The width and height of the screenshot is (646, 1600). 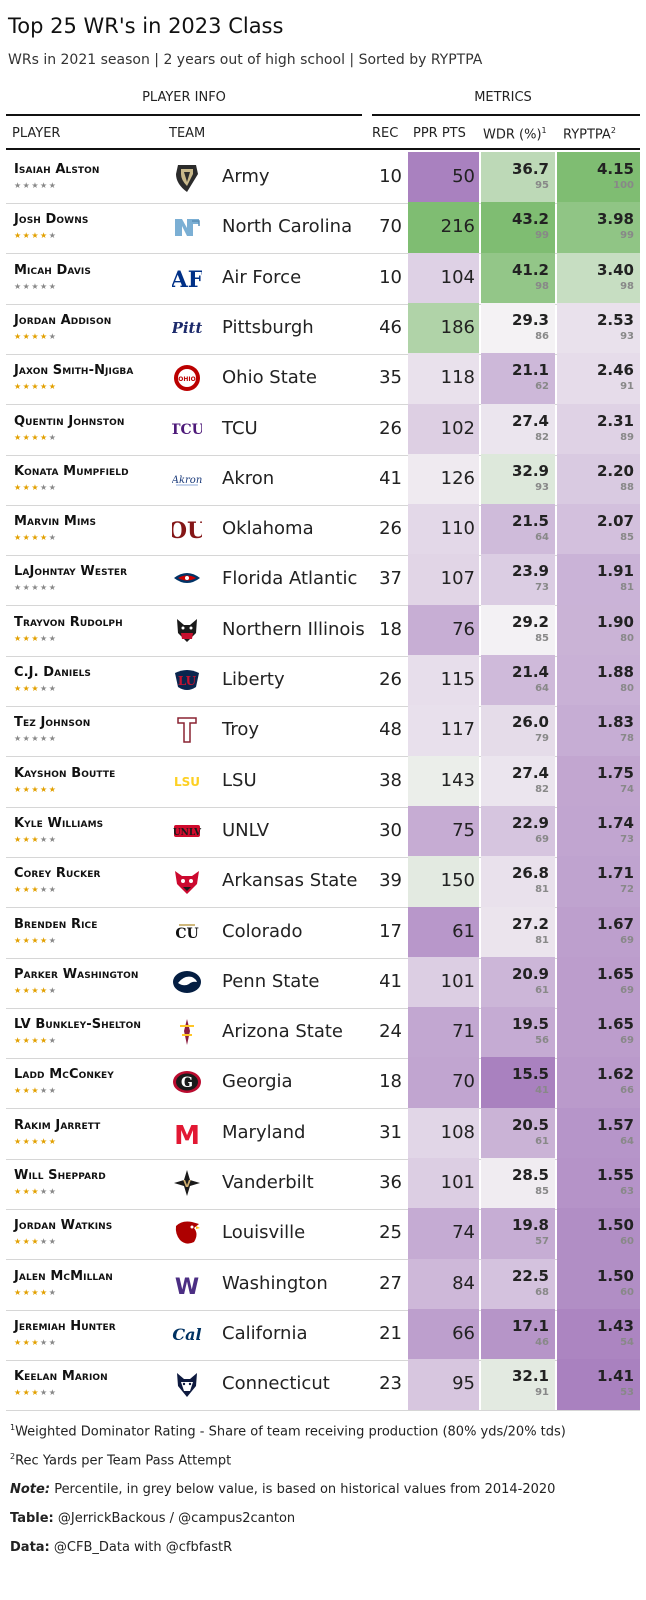 I want to click on lsu-logo-icon: LSU, so click(x=187, y=781).